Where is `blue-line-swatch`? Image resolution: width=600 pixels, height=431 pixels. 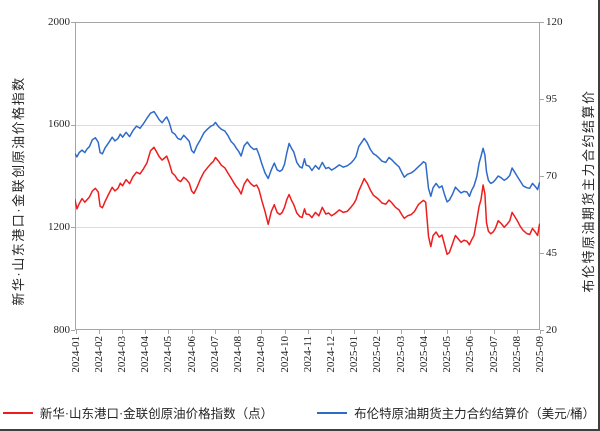 blue-line-swatch is located at coordinates (332, 412).